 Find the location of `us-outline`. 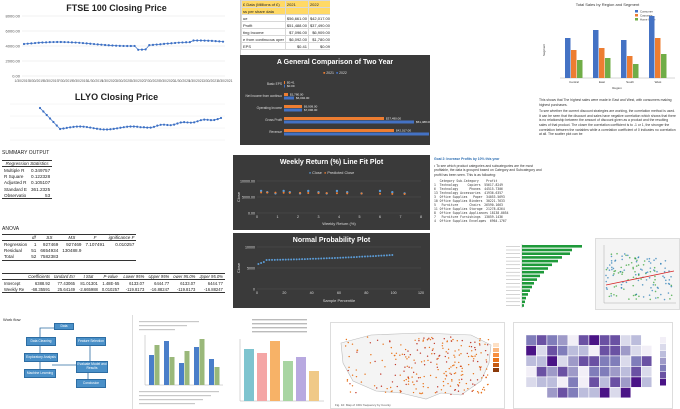

us-outline is located at coordinates (416, 366).